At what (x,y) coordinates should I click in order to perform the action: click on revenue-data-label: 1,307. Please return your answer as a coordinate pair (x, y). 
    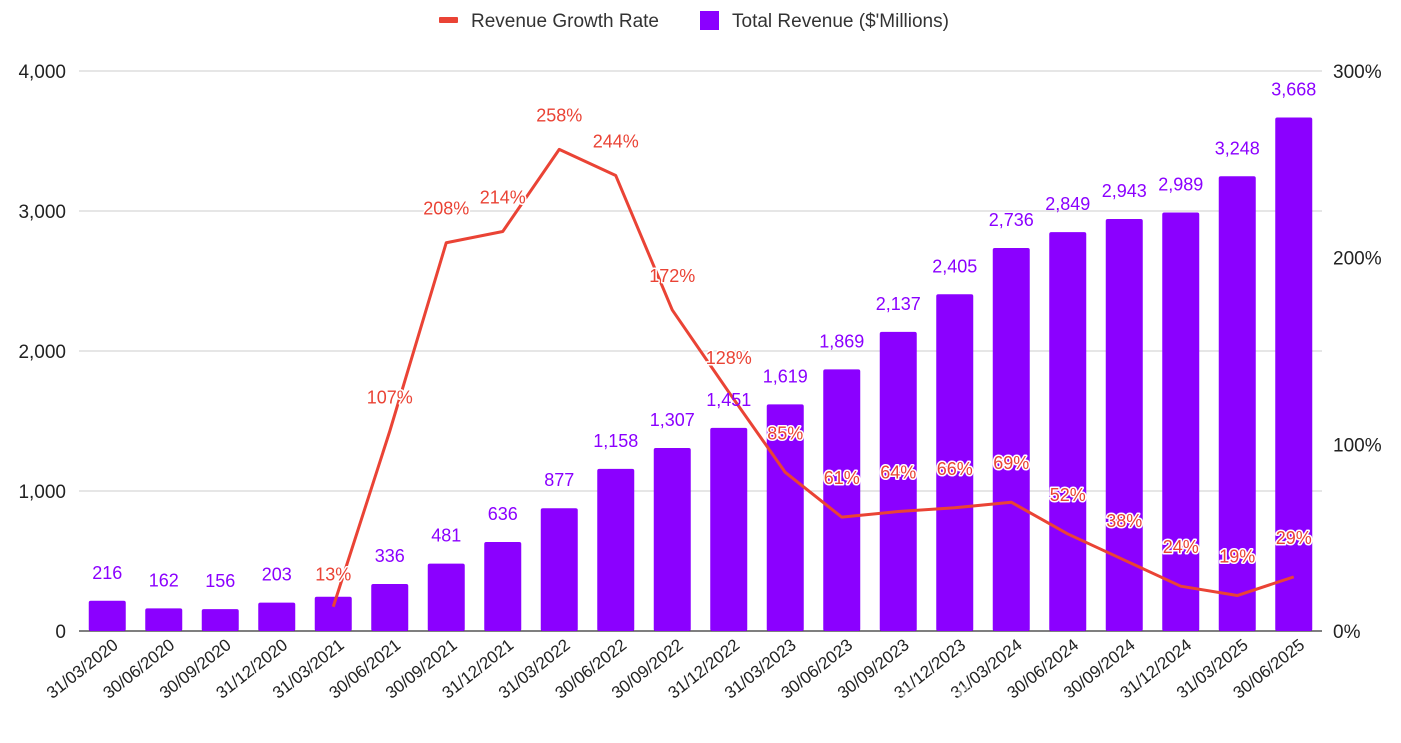
    Looking at the image, I should click on (672, 420).